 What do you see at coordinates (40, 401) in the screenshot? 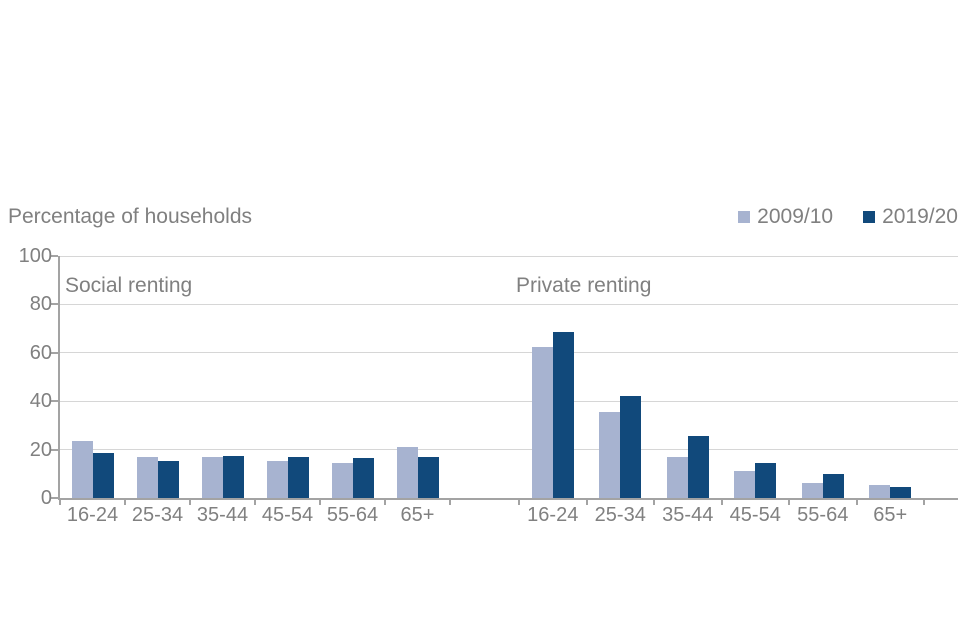
I see `y-axis-label: 40` at bounding box center [40, 401].